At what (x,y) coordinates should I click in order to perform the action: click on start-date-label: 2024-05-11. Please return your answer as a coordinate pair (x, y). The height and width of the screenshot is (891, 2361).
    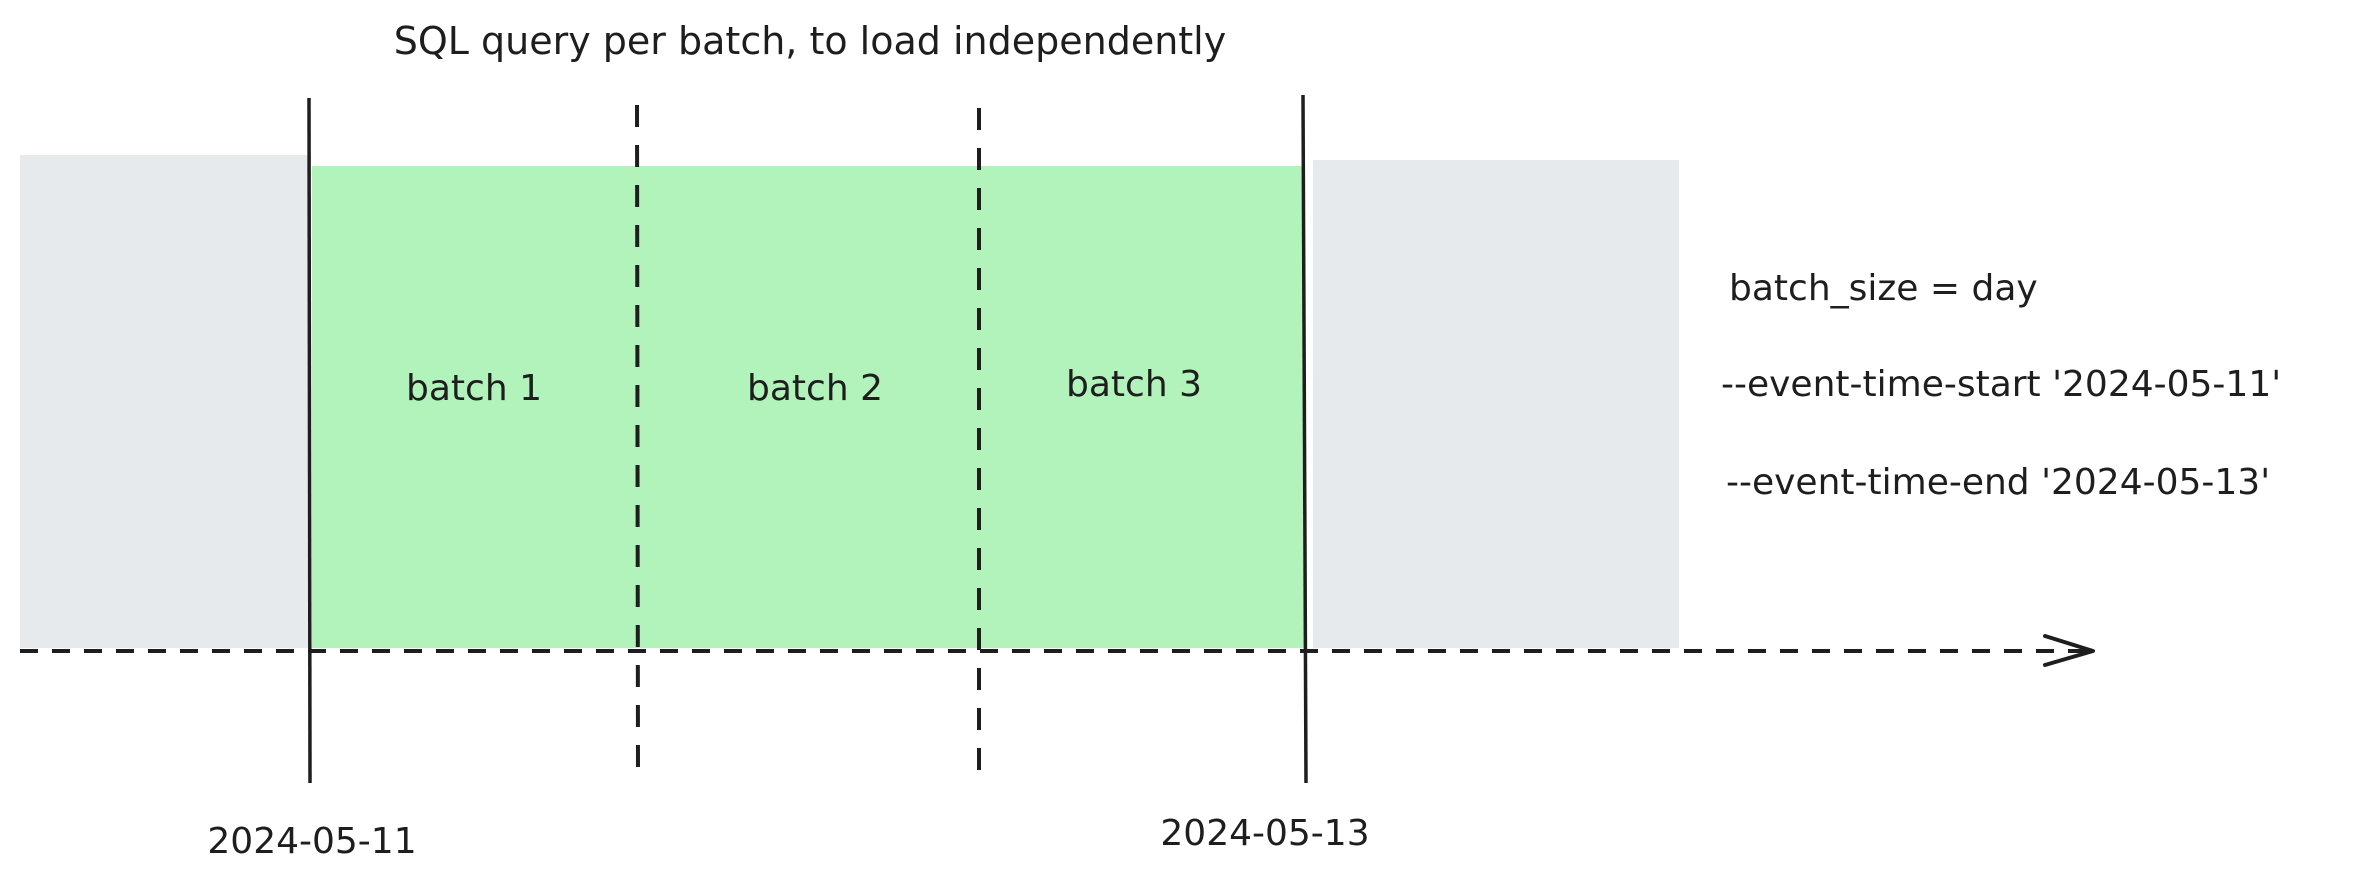
    Looking at the image, I should click on (311, 841).